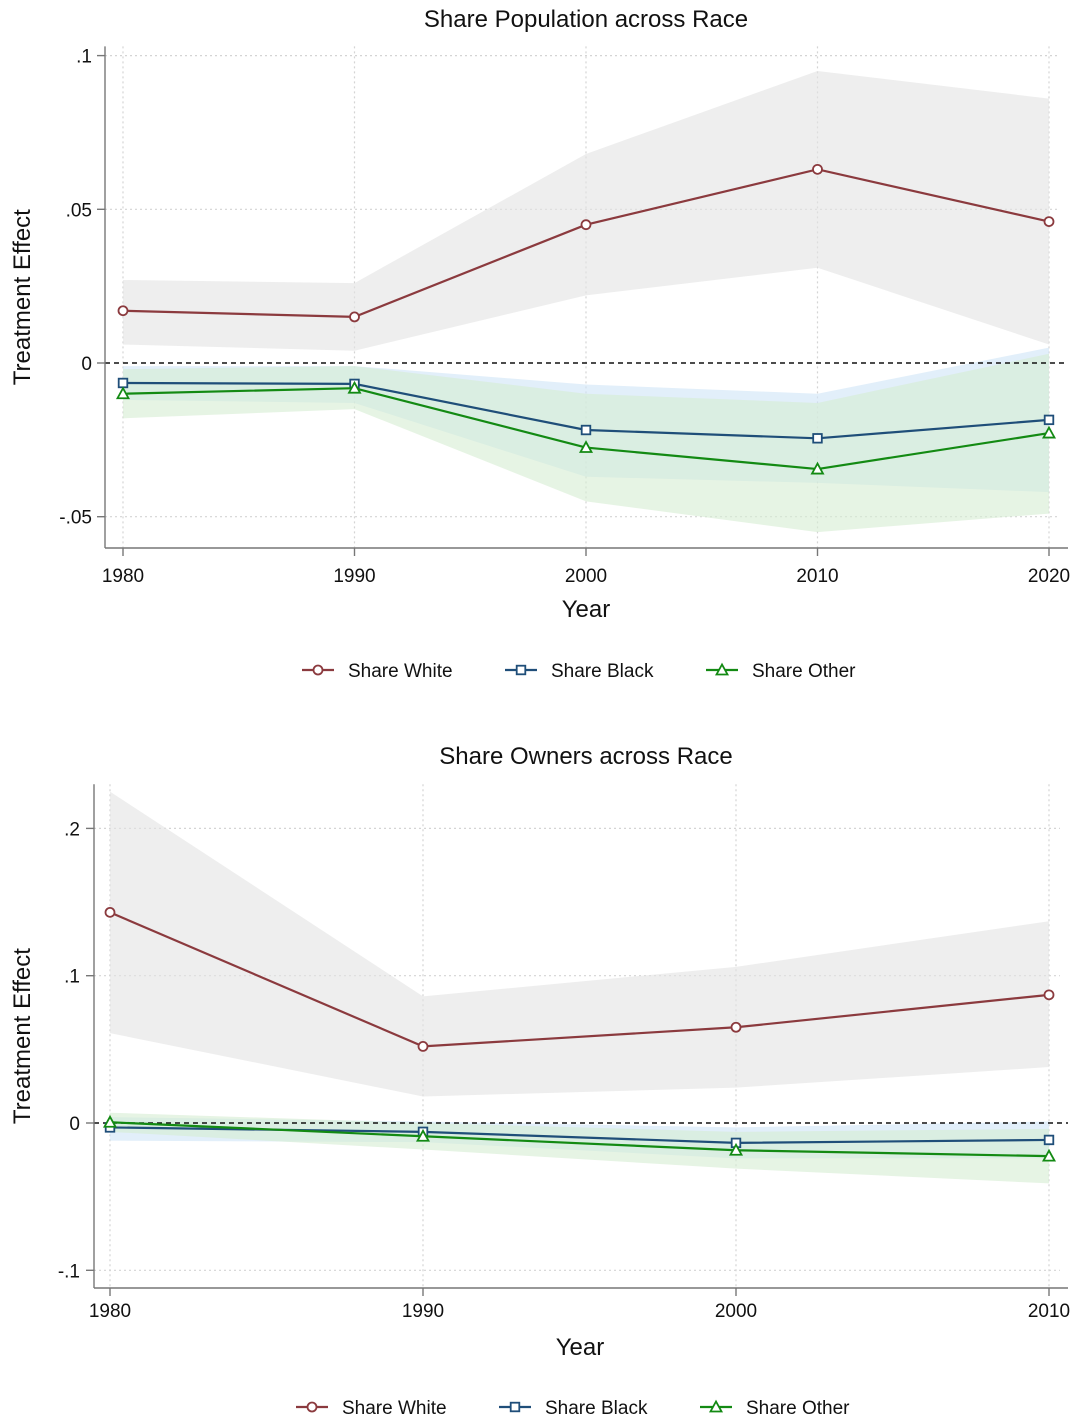 This screenshot has width=1081, height=1420. I want to click on series-line-share-white, so click(579, 979).